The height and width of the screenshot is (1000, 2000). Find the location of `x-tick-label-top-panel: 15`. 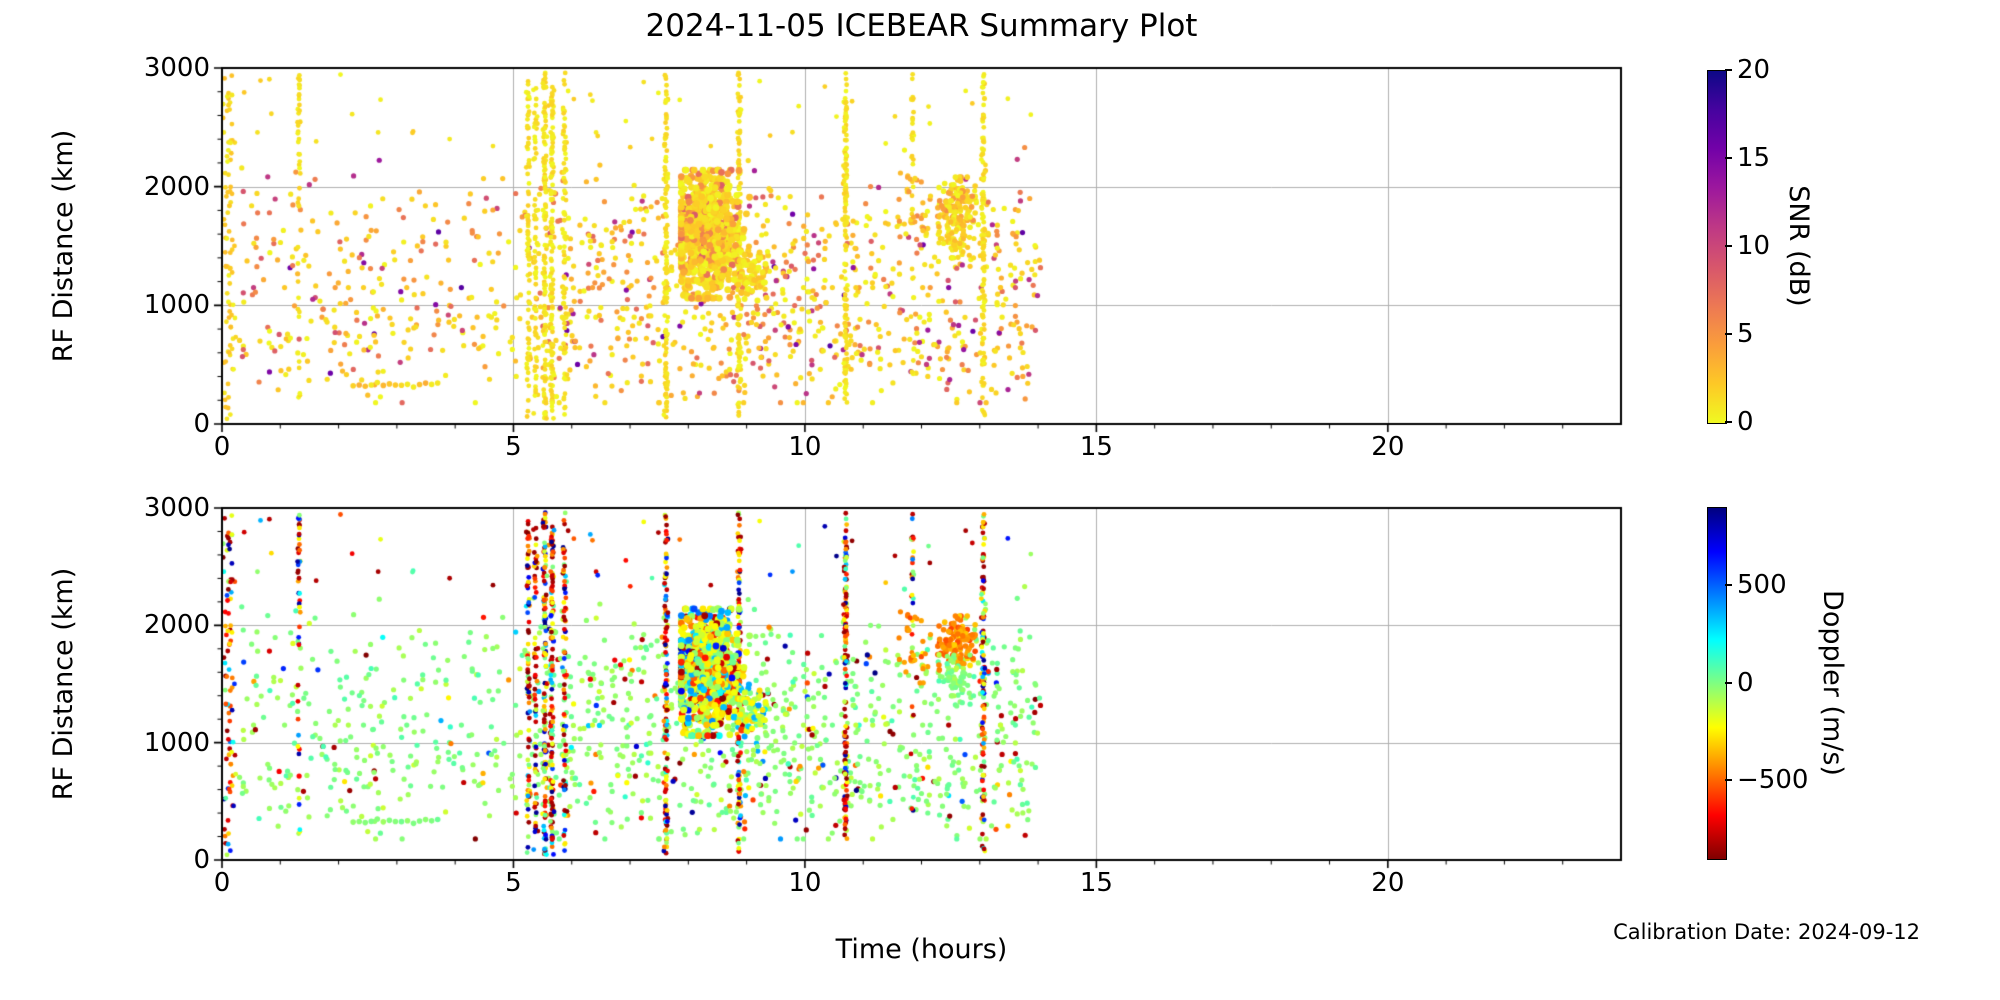

x-tick-label-top-panel: 15 is located at coordinates (1096, 447).